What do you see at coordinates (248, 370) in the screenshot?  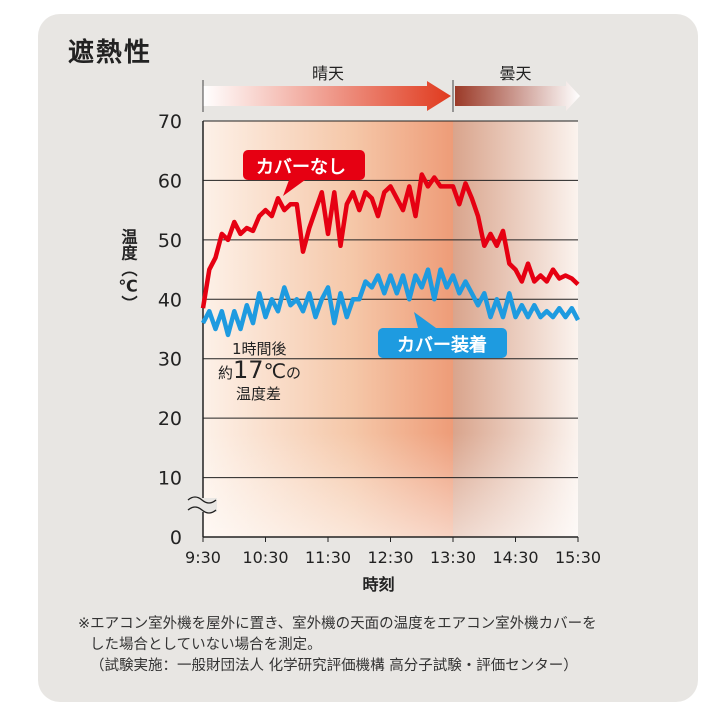 I see `annotation-value: 17` at bounding box center [248, 370].